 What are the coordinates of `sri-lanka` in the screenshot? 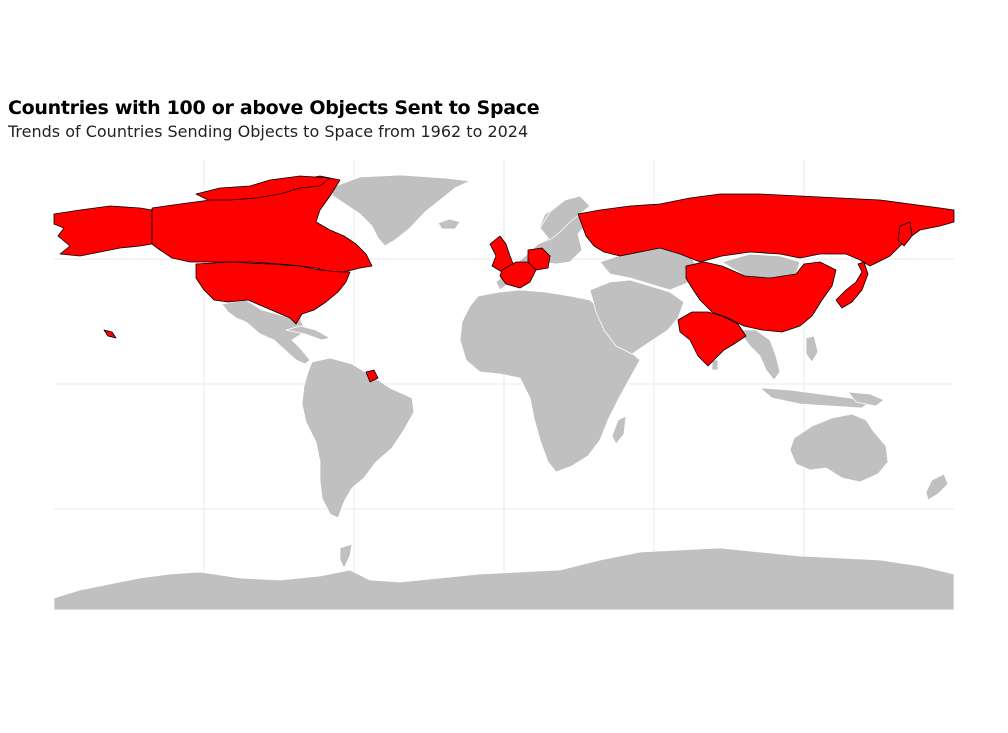 It's located at (715, 365).